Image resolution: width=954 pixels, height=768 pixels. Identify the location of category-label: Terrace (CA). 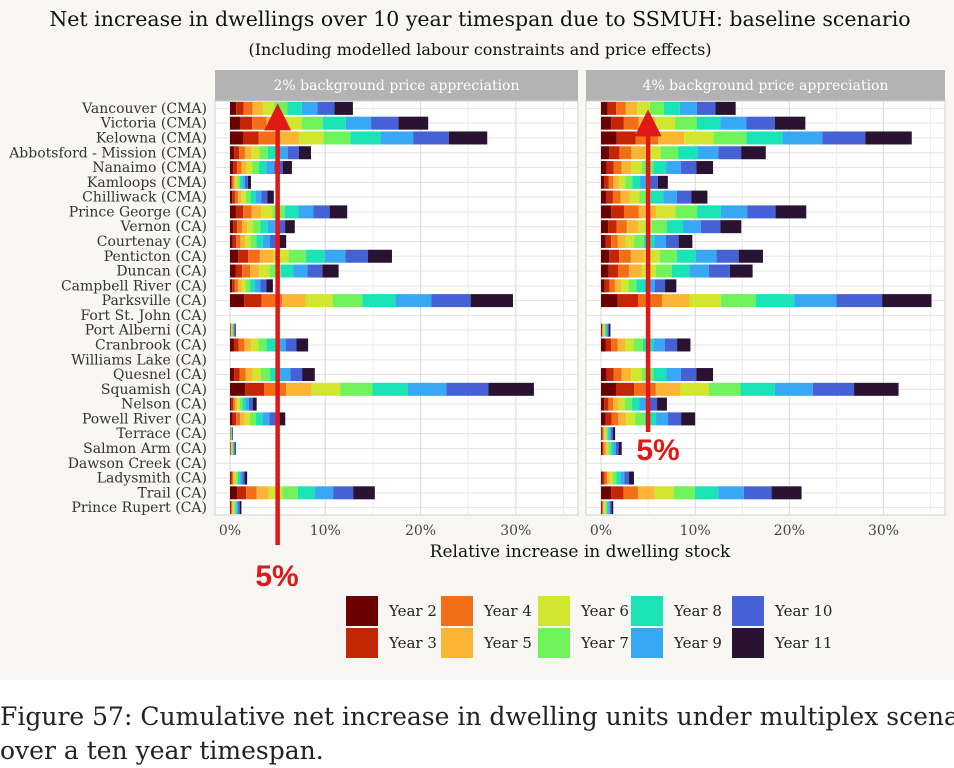
(161, 434).